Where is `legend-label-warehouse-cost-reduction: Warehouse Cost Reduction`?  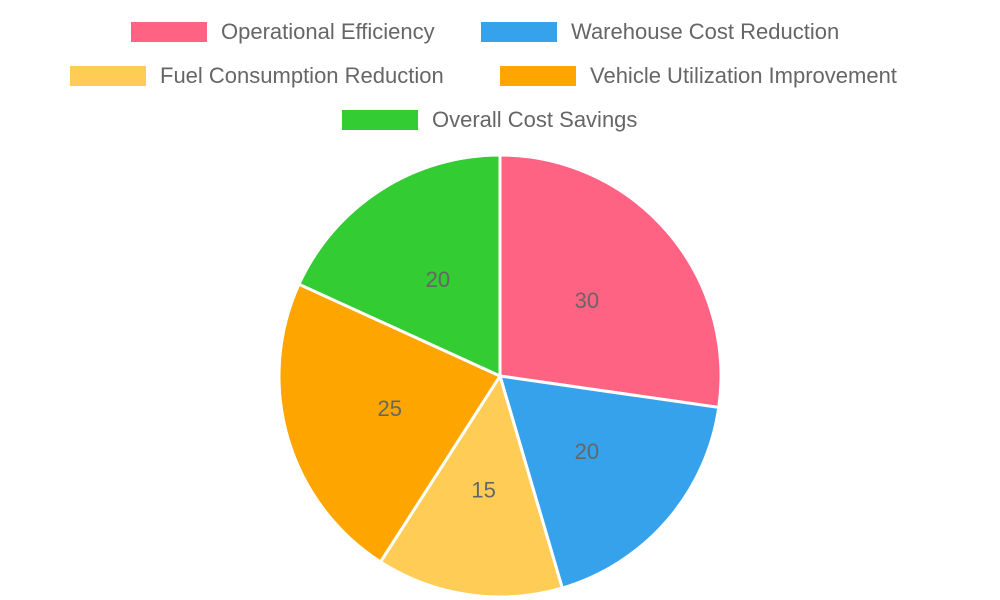 legend-label-warehouse-cost-reduction: Warehouse Cost Reduction is located at coordinates (705, 31).